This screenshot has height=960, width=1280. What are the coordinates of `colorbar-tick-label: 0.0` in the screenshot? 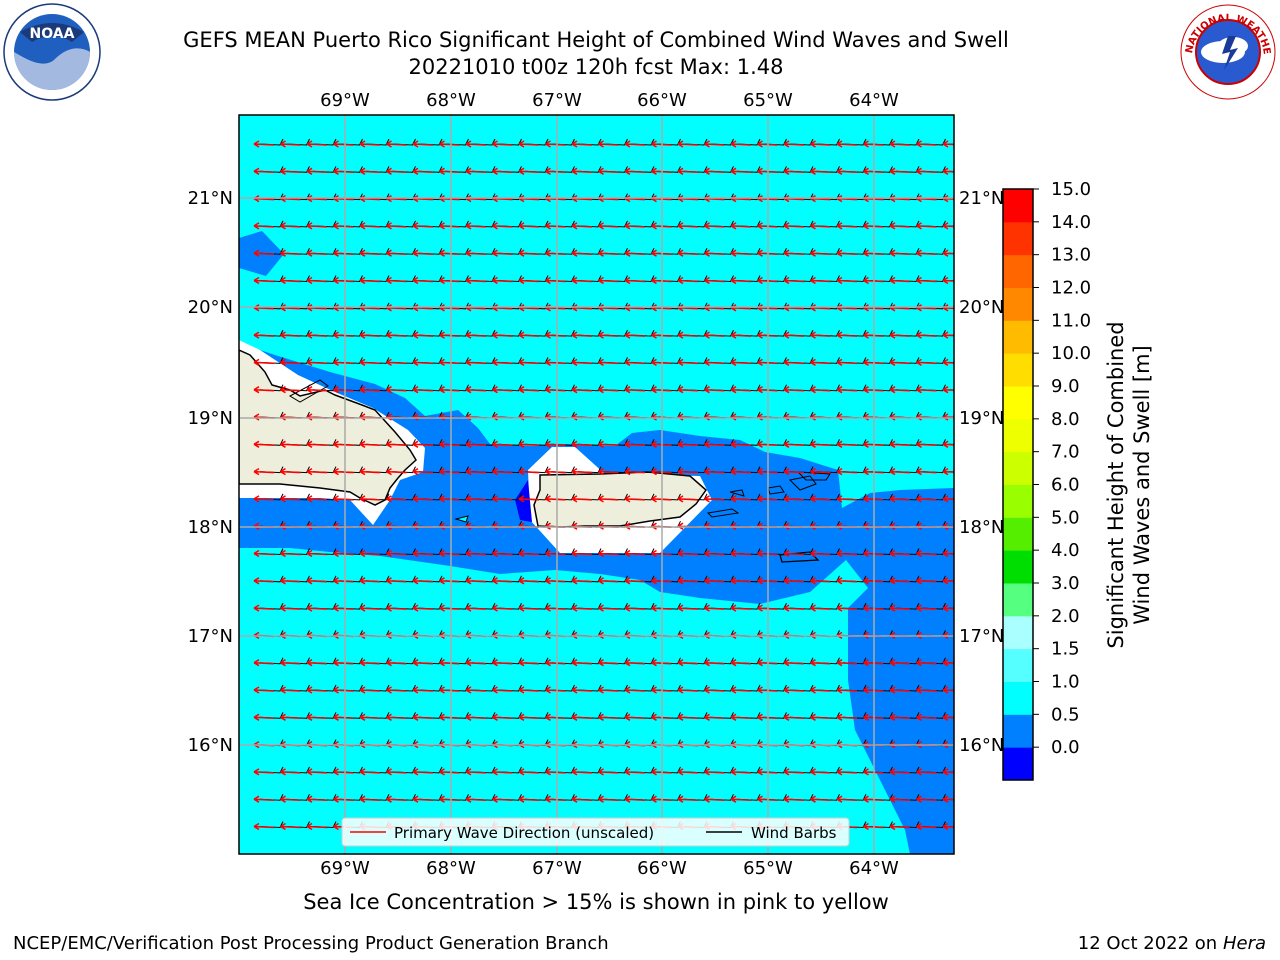 It's located at (1065, 747).